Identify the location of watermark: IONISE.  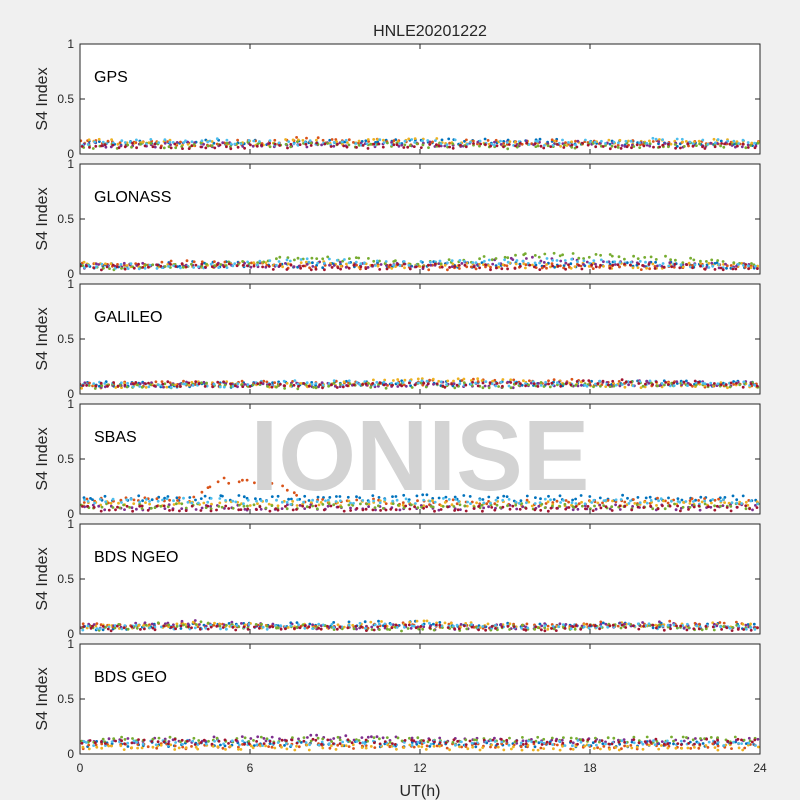
(420, 456).